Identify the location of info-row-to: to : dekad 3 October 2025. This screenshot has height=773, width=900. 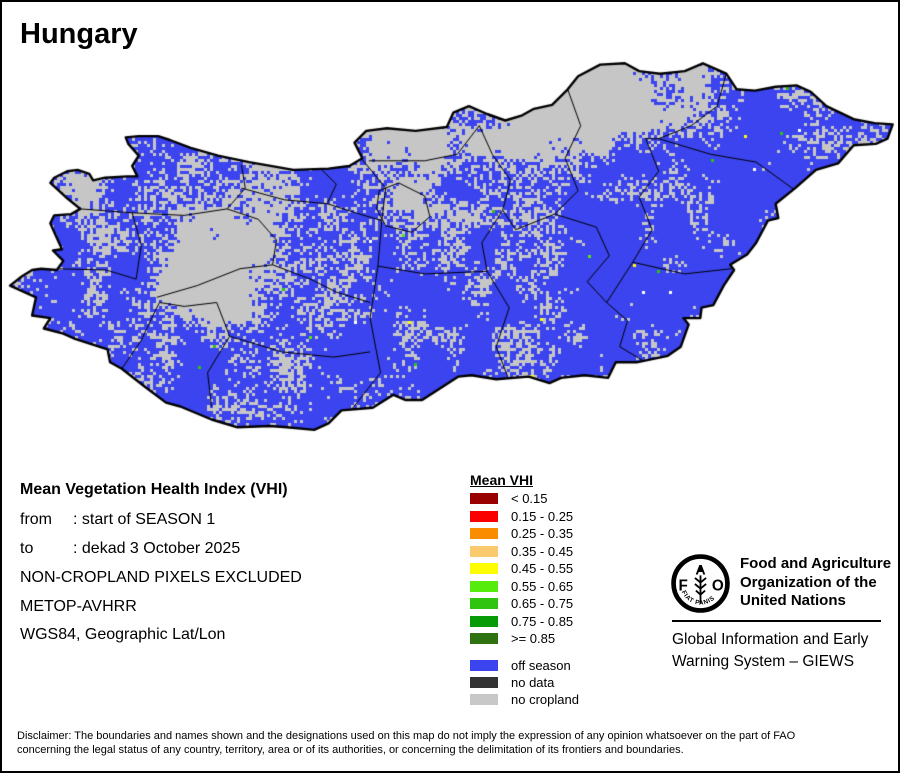
(130, 549).